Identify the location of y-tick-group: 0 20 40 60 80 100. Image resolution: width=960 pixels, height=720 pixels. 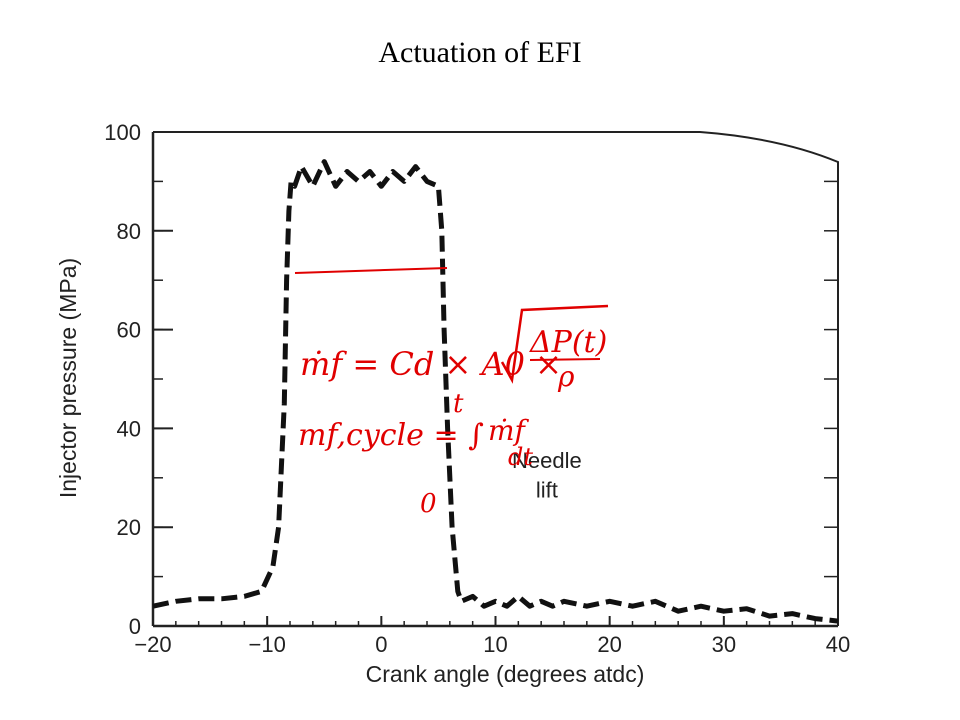
(138, 379).